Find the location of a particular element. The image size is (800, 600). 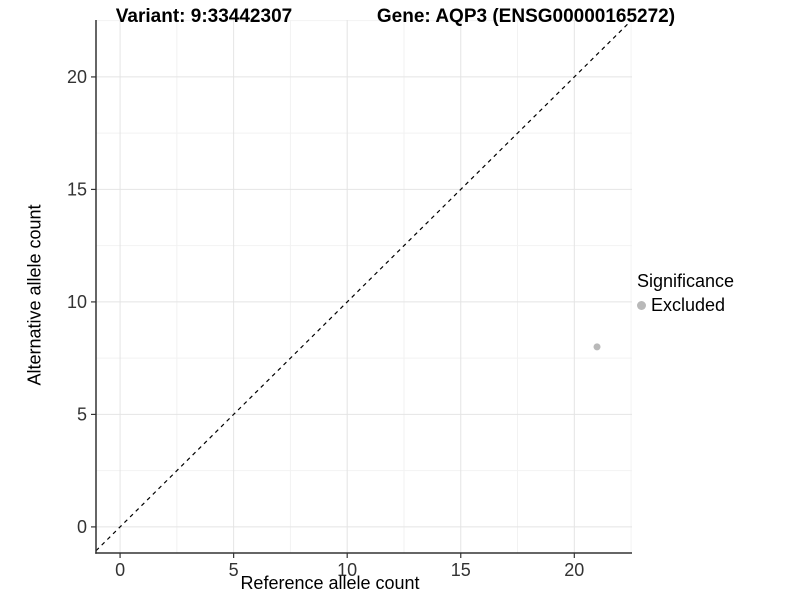

x-tick-label: 5 is located at coordinates (234, 570).